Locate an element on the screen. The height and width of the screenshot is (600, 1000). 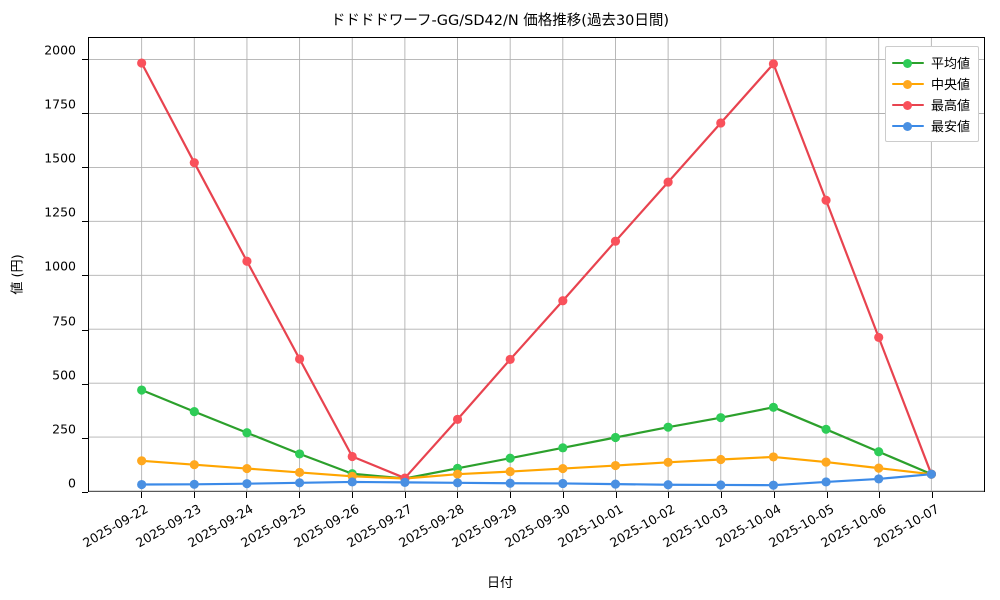
series-line is located at coordinates (536, 467).